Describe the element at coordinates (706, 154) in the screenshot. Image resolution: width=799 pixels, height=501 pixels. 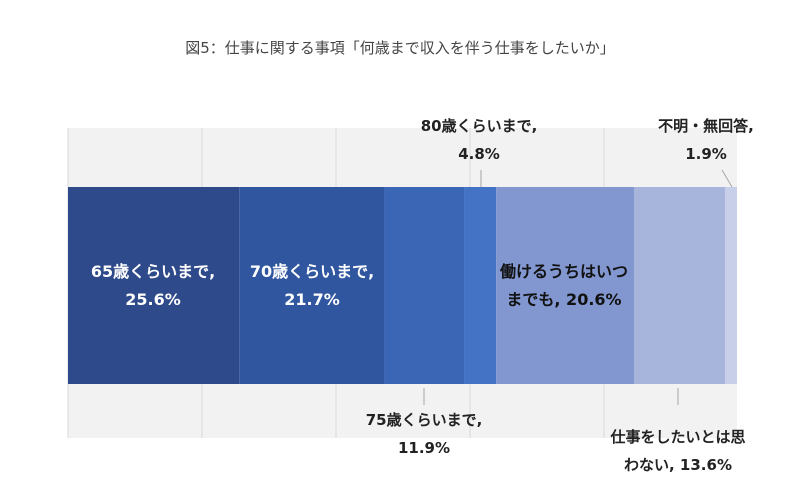
I see `segment-label-6-line-1: 1.9%` at that location.